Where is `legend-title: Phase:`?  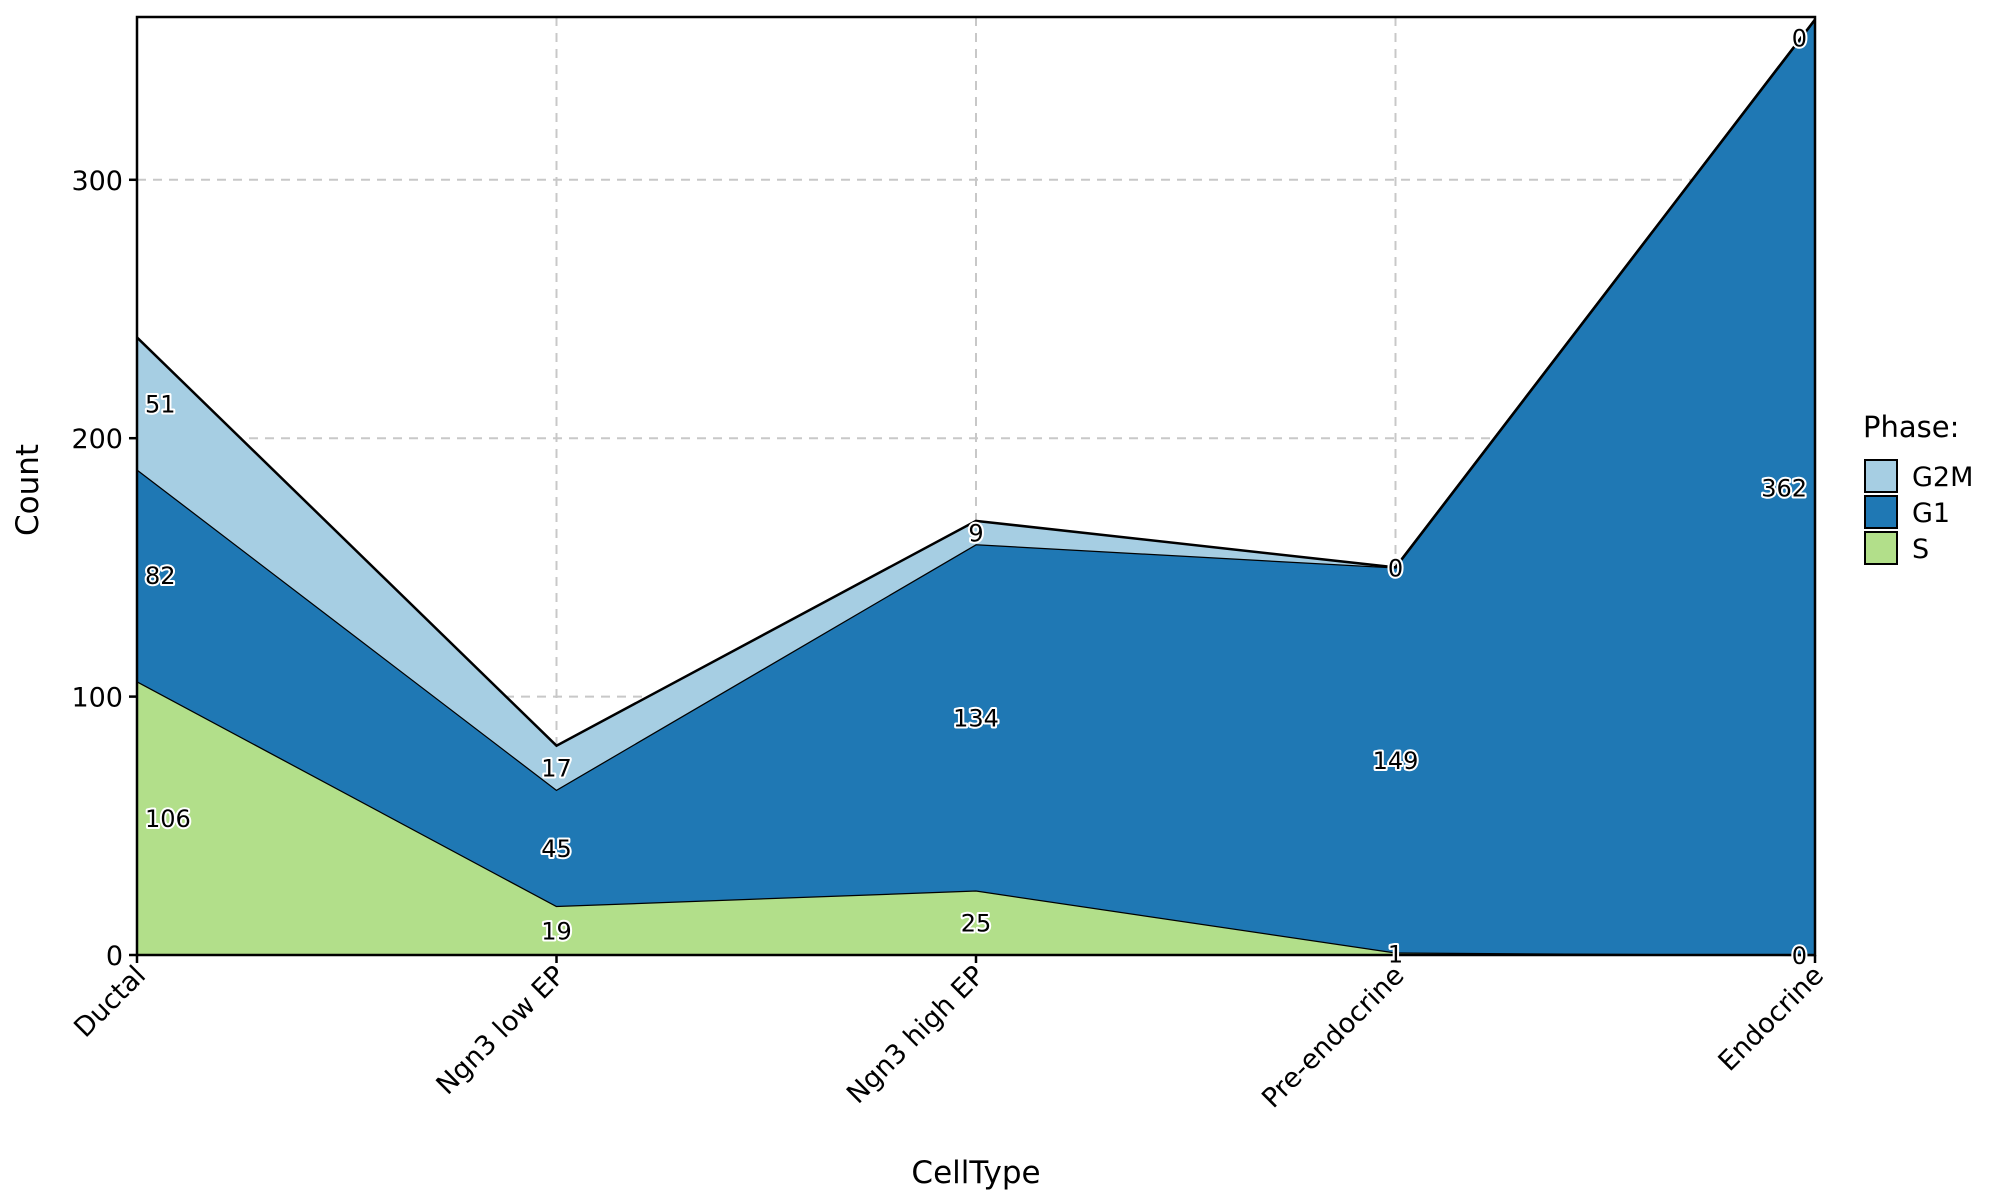 legend-title: Phase: is located at coordinates (1911, 427).